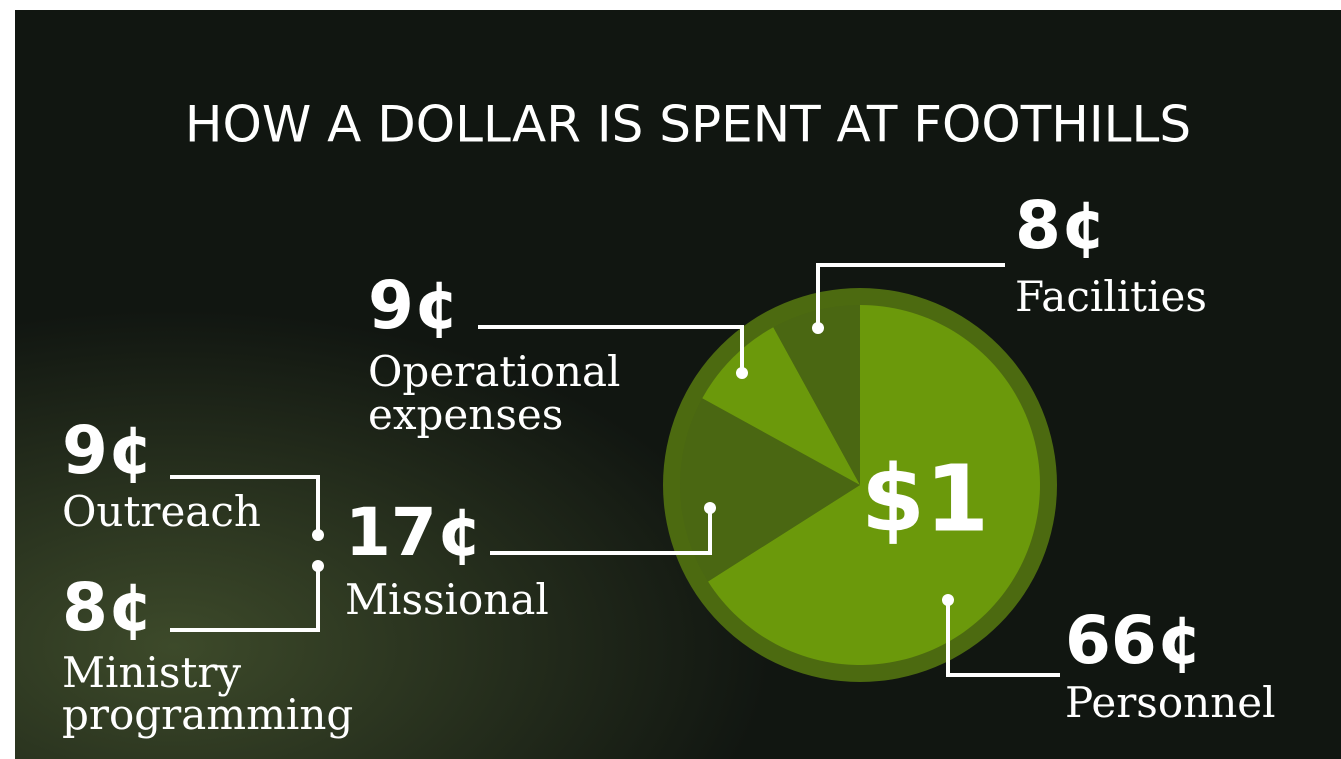 This screenshot has width=1341, height=759. Describe the element at coordinates (1111, 296) in the screenshot. I see `category-label: Facilities` at that location.